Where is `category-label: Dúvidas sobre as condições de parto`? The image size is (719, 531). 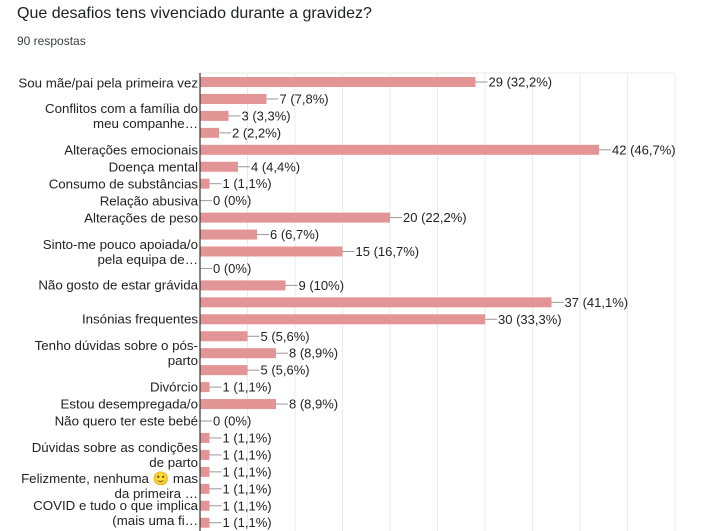
category-label: Dúvidas sobre as condições de parto is located at coordinates (114, 454).